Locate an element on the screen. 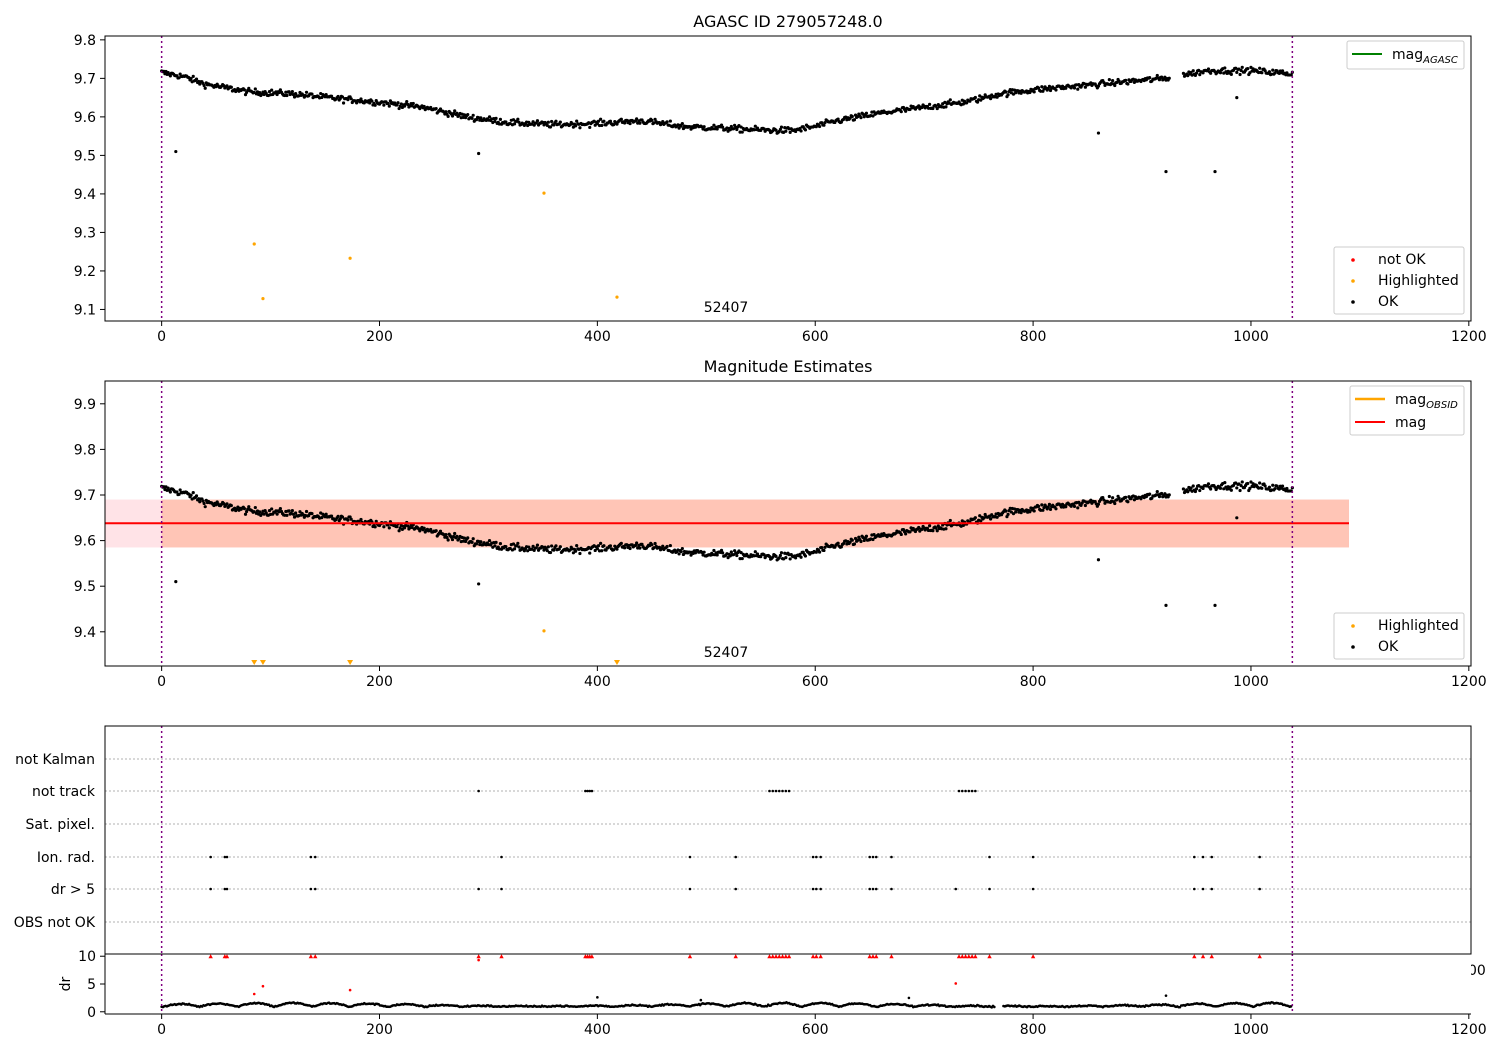  y-tick-label: 9.3 is located at coordinates (85, 233).